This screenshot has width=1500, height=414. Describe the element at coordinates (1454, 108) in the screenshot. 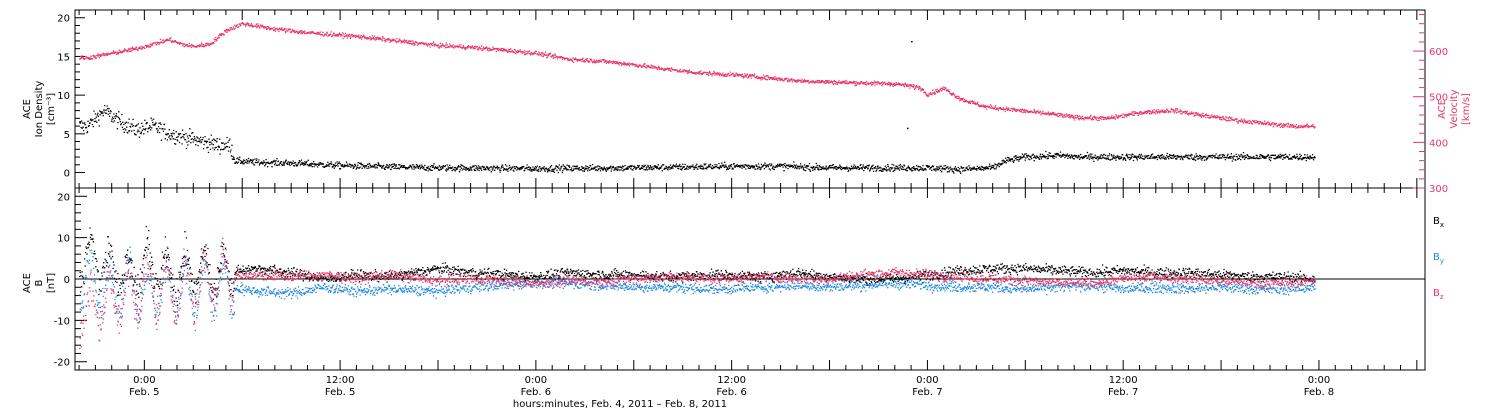

I see `velocity-axis-label: Velocity` at that location.